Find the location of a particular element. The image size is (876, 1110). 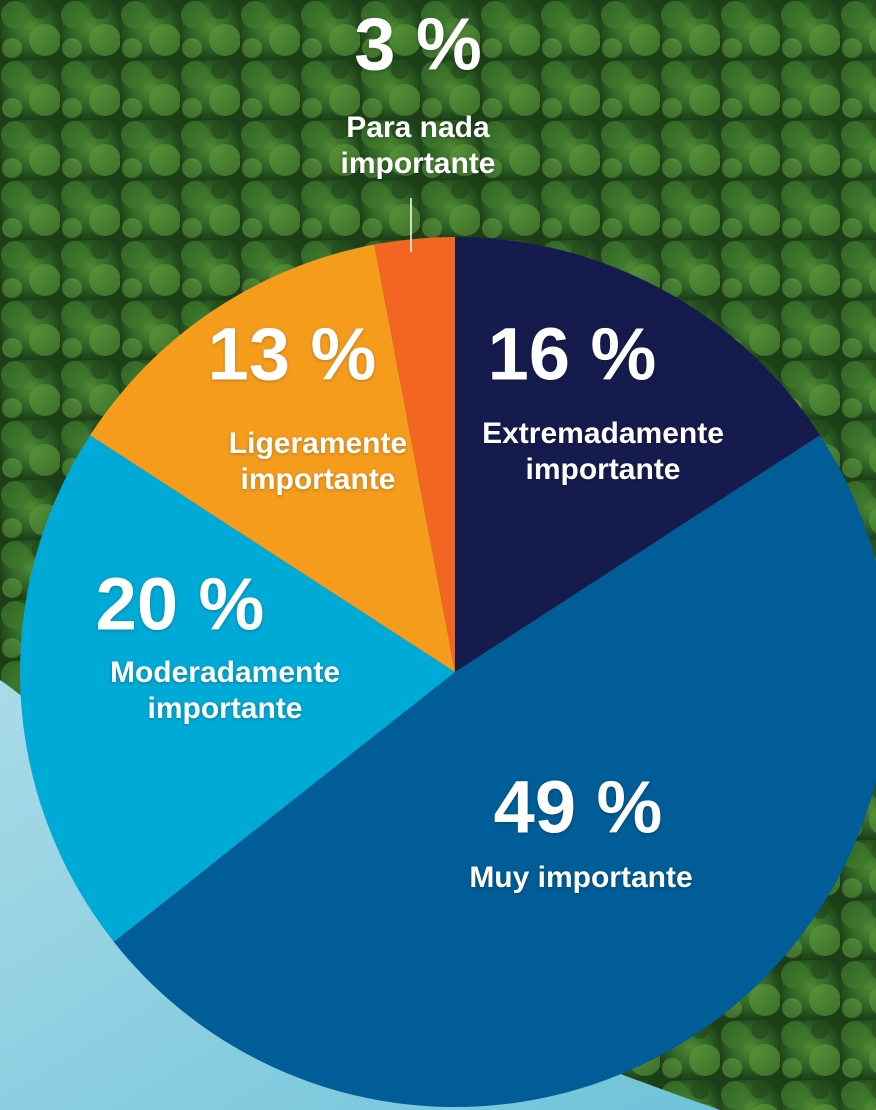

value-label: 13 % is located at coordinates (292, 354).